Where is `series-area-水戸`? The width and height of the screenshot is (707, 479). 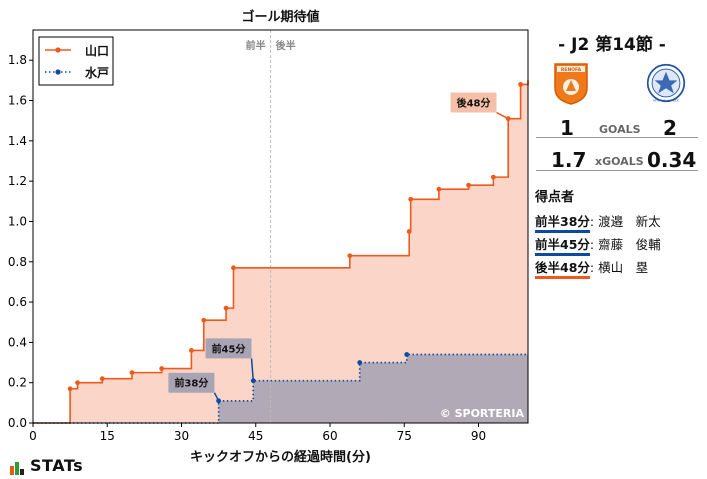 series-area-水戸 is located at coordinates (280, 388).